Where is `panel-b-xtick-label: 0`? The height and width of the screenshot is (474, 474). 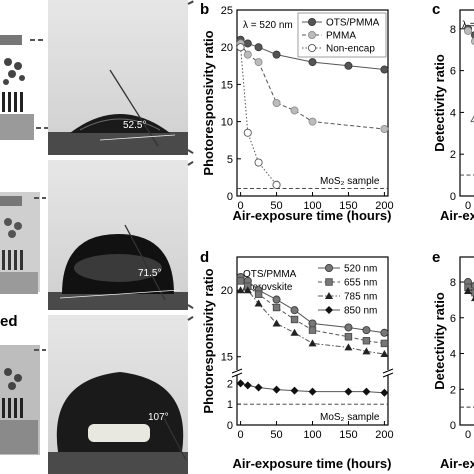 panel-b-xtick-label: 0 is located at coordinates (241, 206).